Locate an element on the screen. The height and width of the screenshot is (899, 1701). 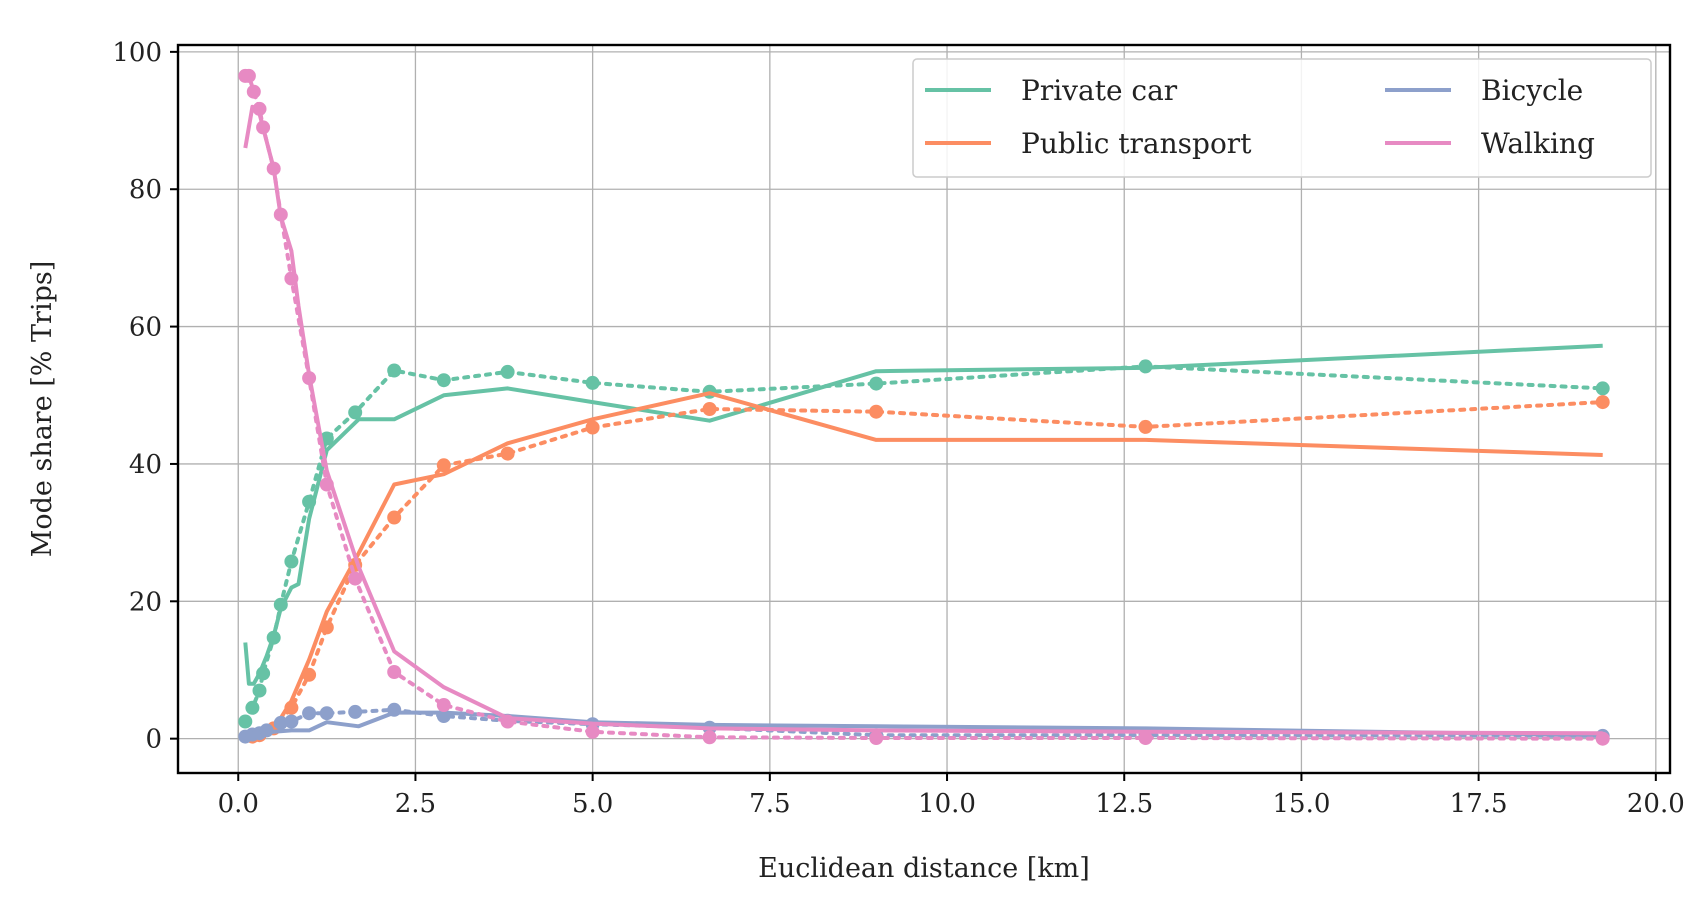
x-tick-label: 7.5 is located at coordinates (769, 804).